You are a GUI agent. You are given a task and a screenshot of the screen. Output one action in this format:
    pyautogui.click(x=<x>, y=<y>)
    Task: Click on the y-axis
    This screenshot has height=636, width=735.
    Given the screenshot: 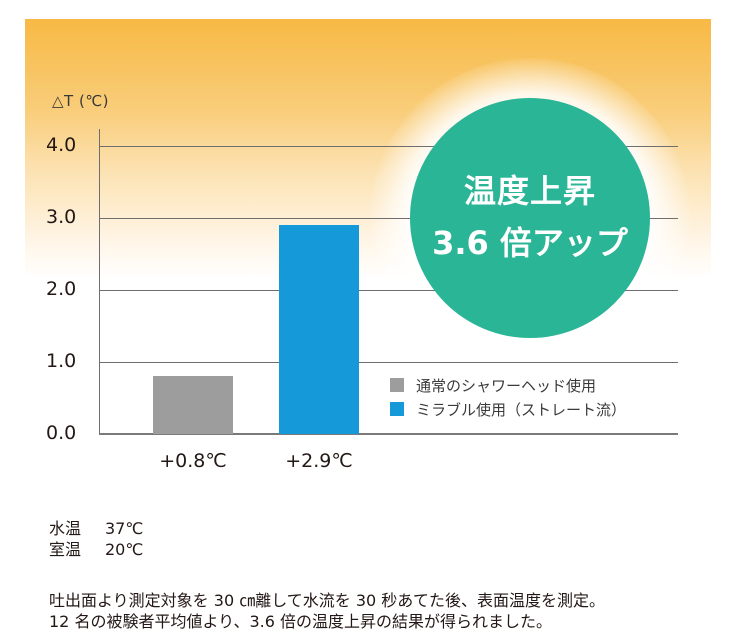 What is the action you would take?
    pyautogui.click(x=99, y=282)
    